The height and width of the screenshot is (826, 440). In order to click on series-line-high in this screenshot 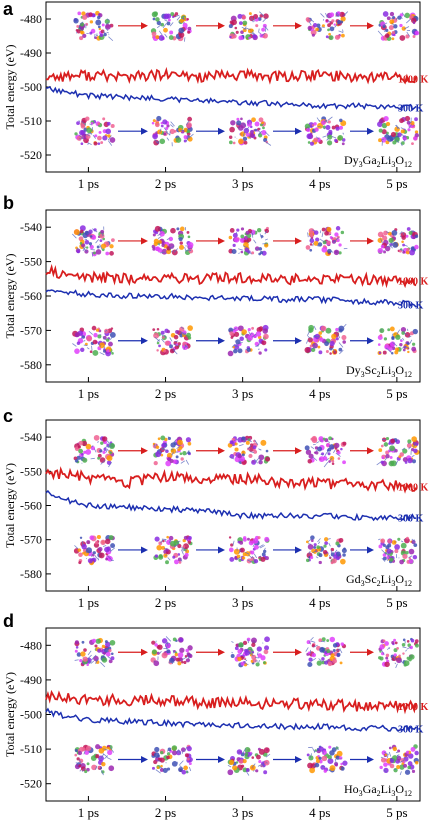, I will do `click(231, 480)`.